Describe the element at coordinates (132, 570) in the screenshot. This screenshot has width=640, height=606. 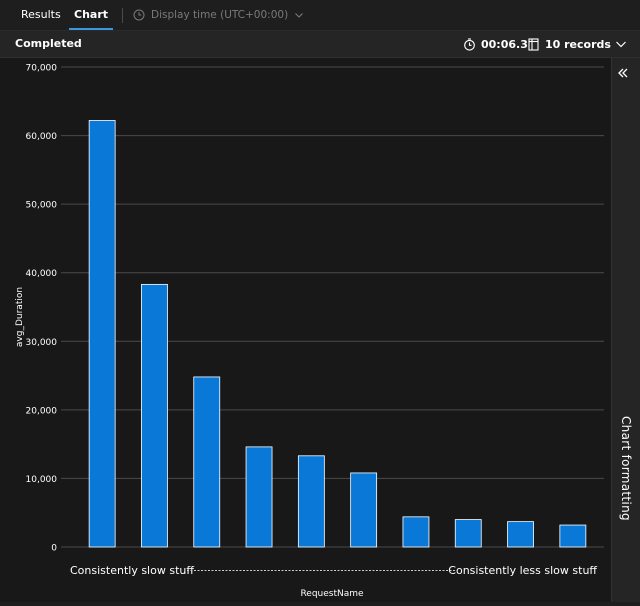
I see `annotation-left: Consistently slow stuff` at that location.